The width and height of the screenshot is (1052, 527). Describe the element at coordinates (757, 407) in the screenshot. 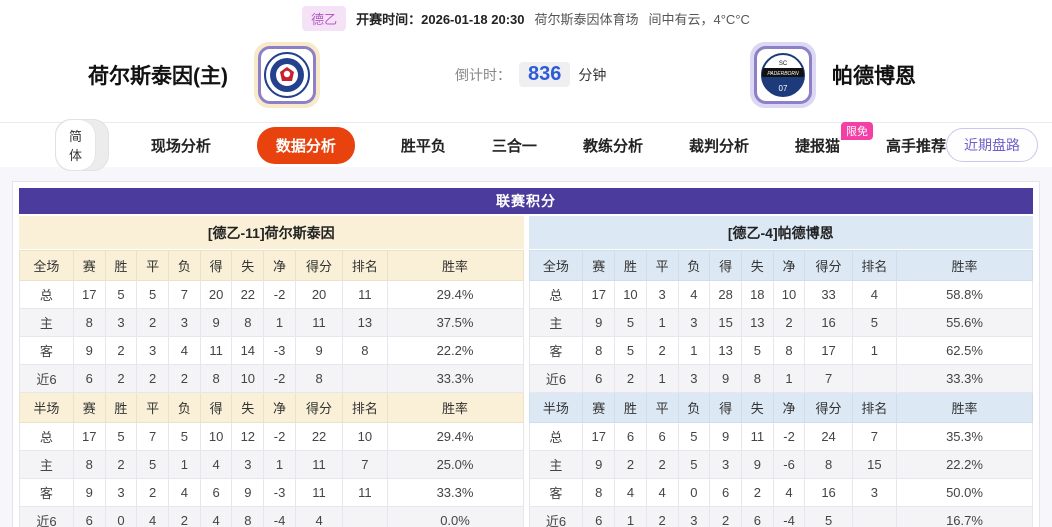

I see `column-header: 失` at that location.